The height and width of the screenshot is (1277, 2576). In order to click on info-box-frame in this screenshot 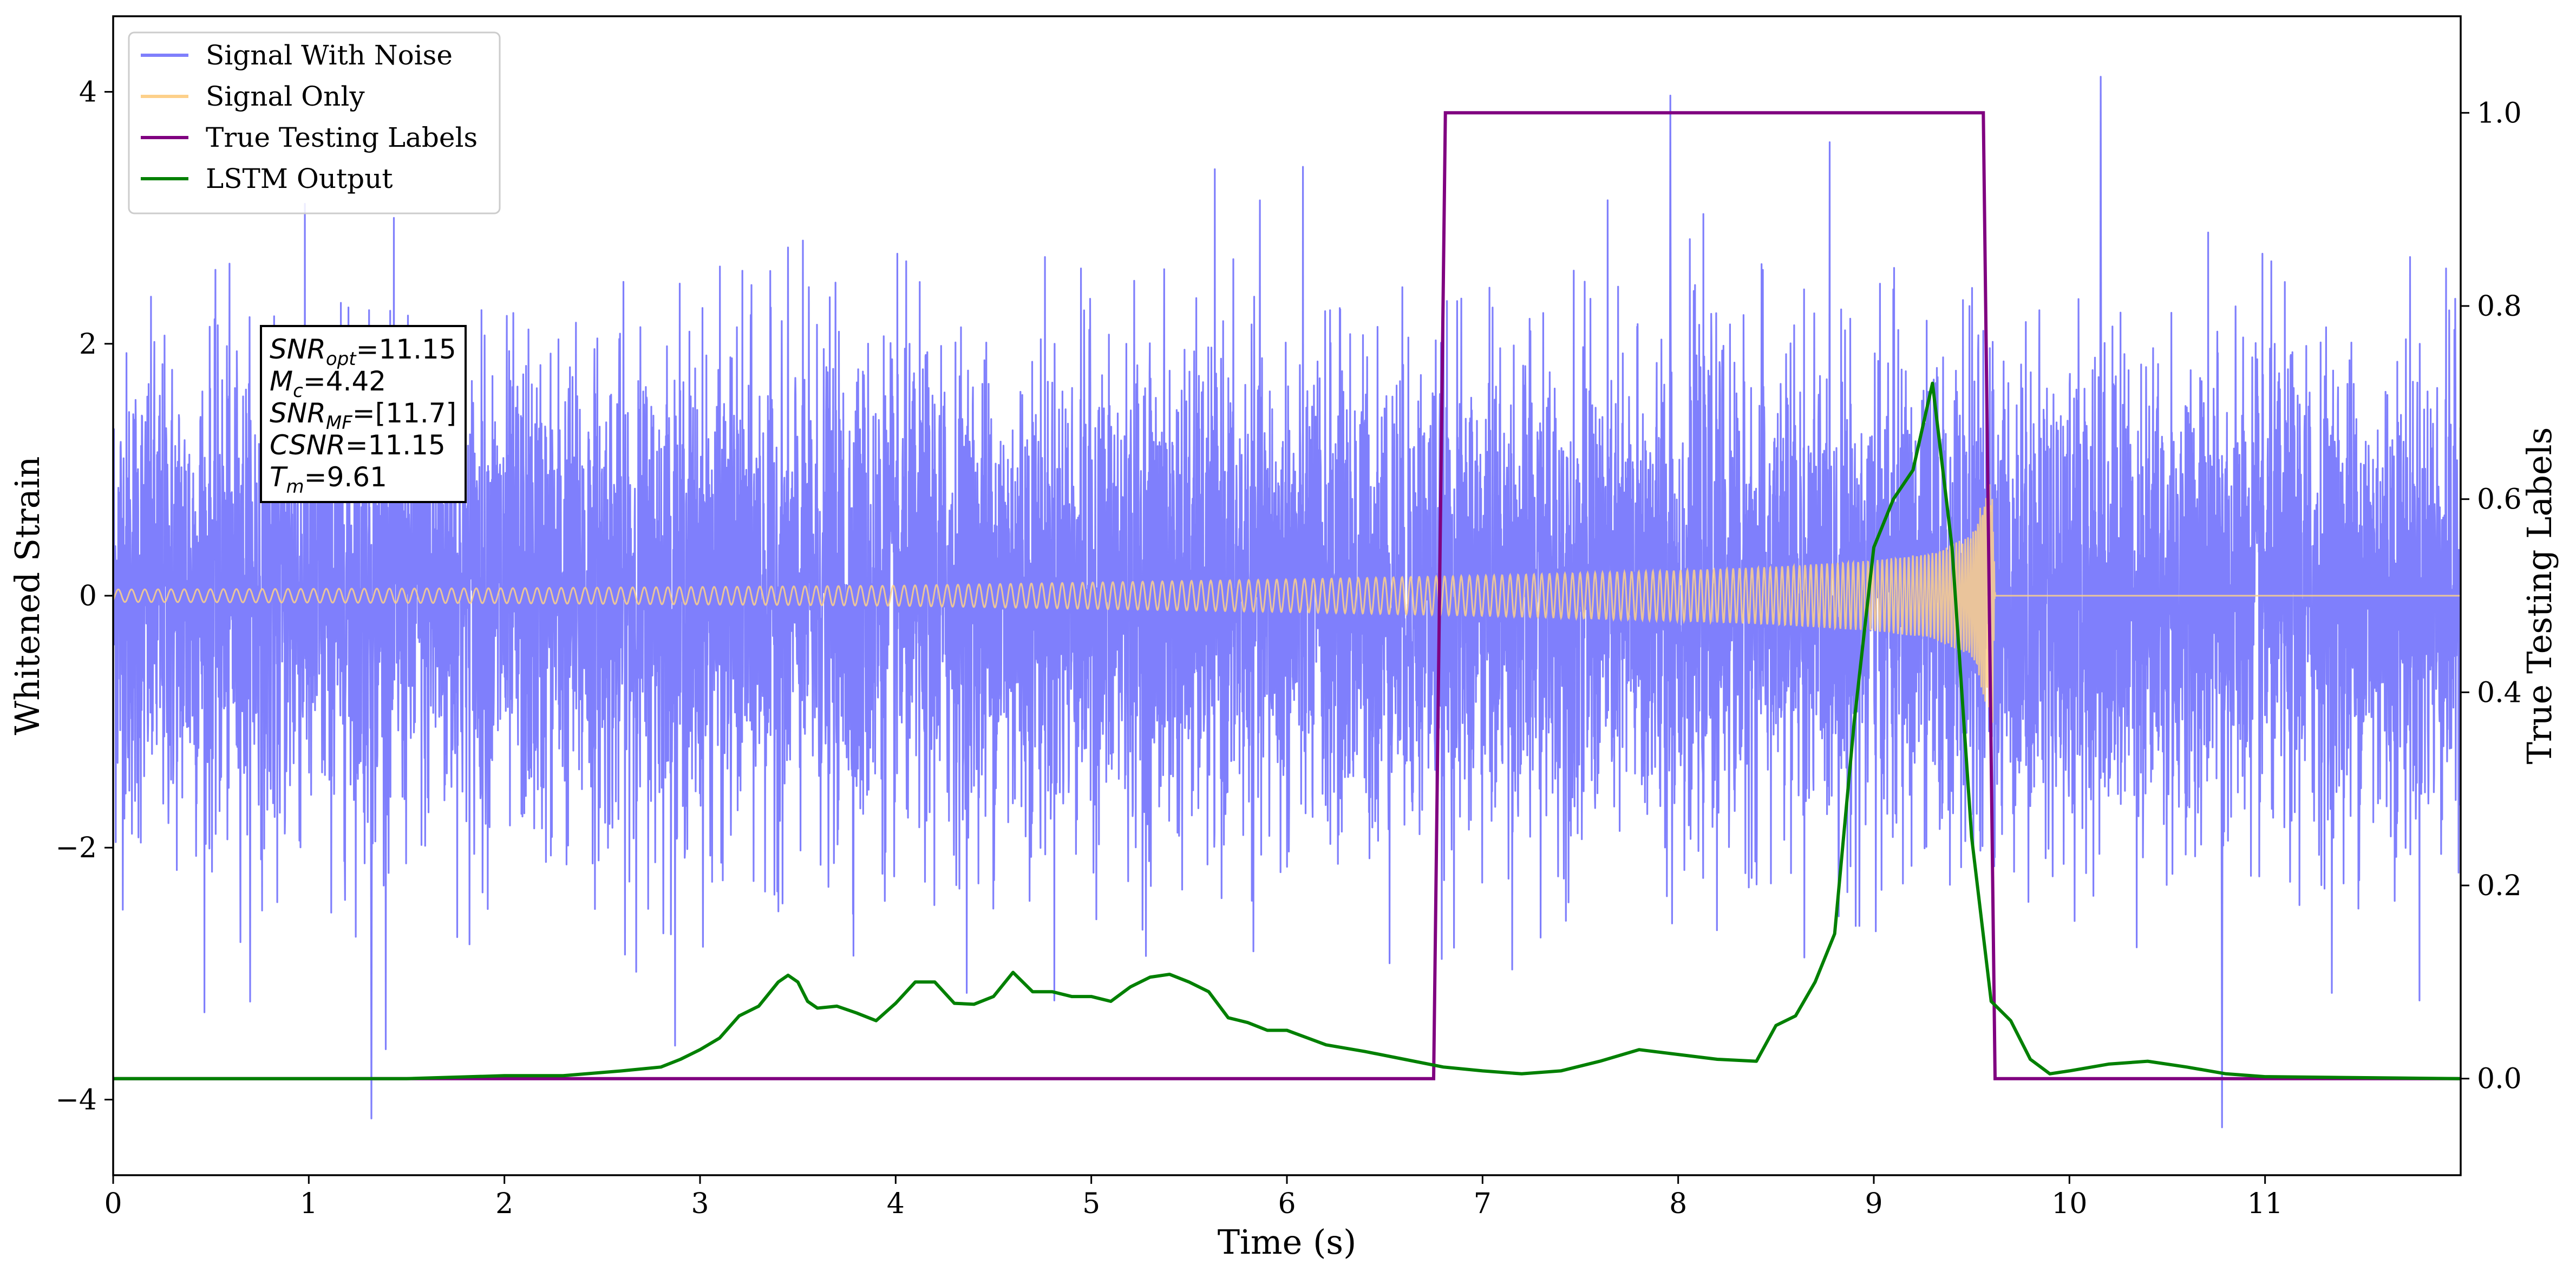, I will do `click(363, 414)`.